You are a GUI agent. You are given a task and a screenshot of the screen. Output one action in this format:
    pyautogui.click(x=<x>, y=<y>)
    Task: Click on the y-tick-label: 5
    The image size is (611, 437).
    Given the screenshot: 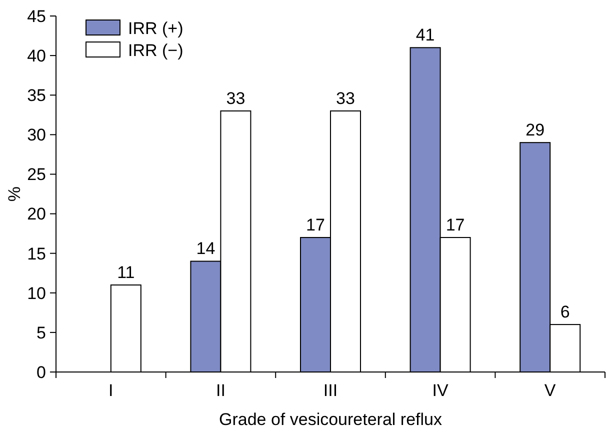 What is the action you would take?
    pyautogui.click(x=41, y=332)
    